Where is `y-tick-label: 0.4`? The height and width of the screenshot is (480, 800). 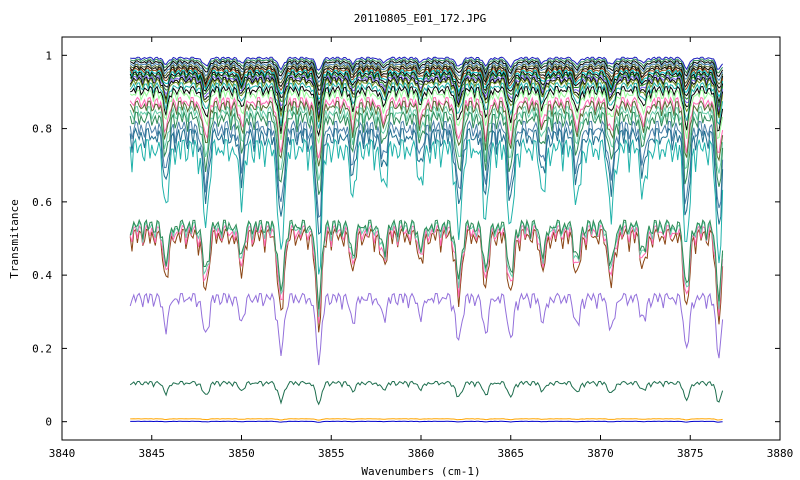
y-tick-label: 0.4 is located at coordinates (42, 275).